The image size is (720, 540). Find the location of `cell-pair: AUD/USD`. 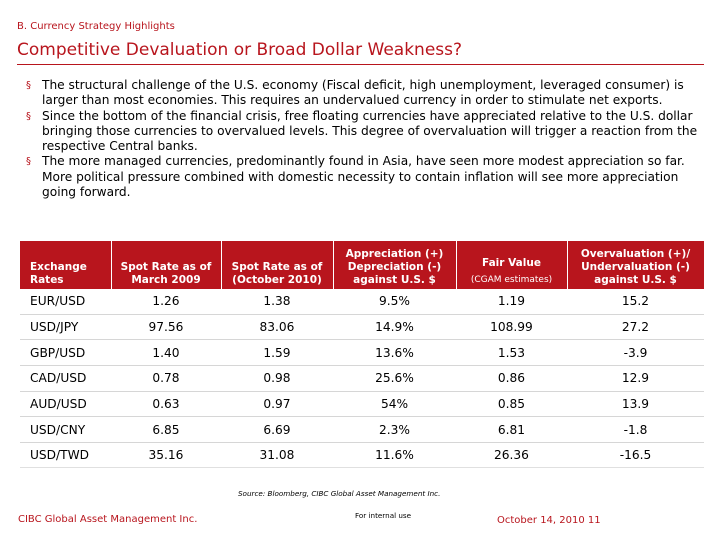

cell-pair: AUD/USD is located at coordinates (65, 404).